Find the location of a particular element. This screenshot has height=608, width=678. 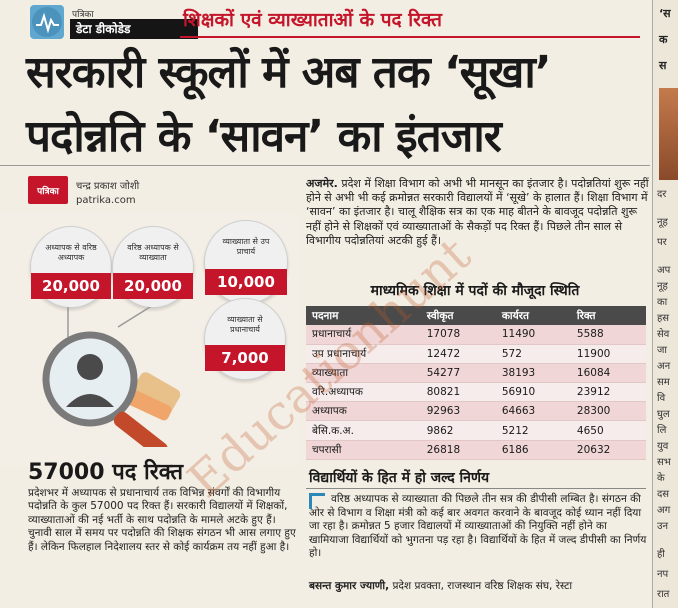

table-row: चपरासी 26818 6186 20632 is located at coordinates (476, 450).